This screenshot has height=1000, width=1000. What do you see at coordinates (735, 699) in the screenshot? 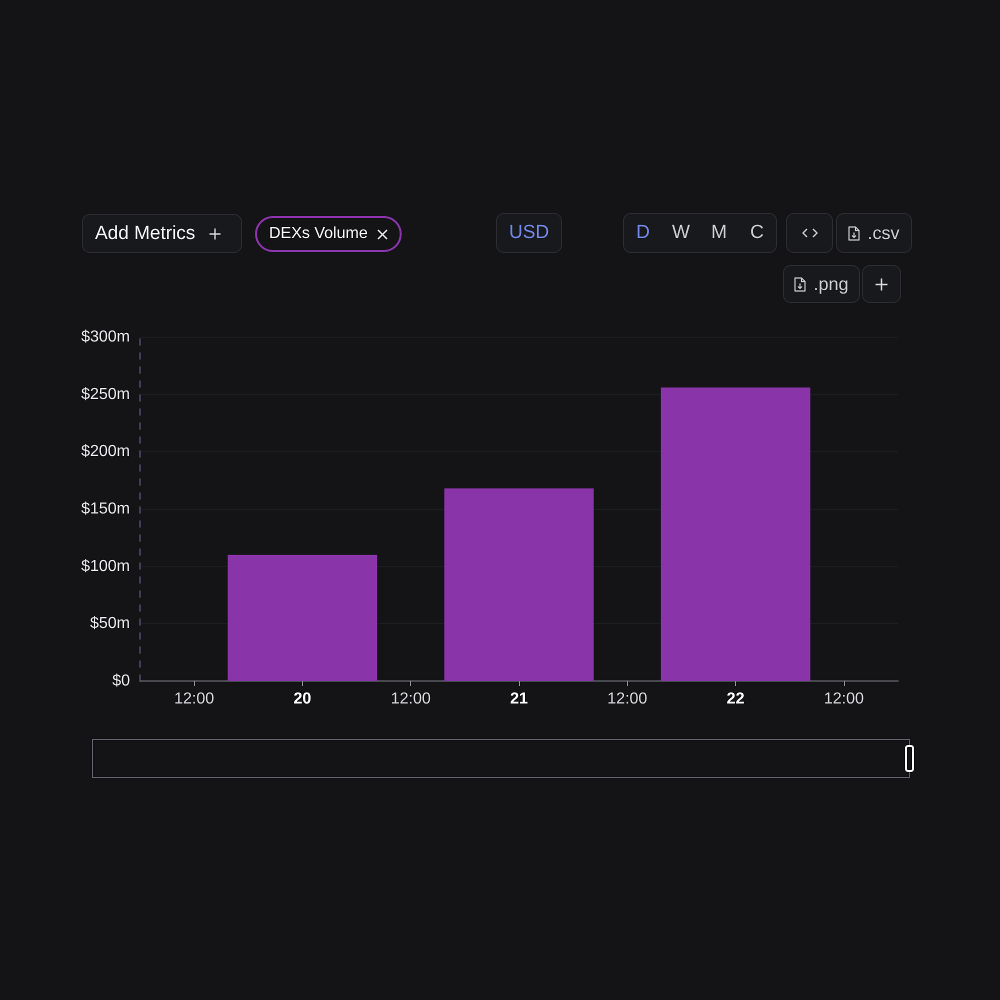
I see `x-tick-label: 22` at bounding box center [735, 699].